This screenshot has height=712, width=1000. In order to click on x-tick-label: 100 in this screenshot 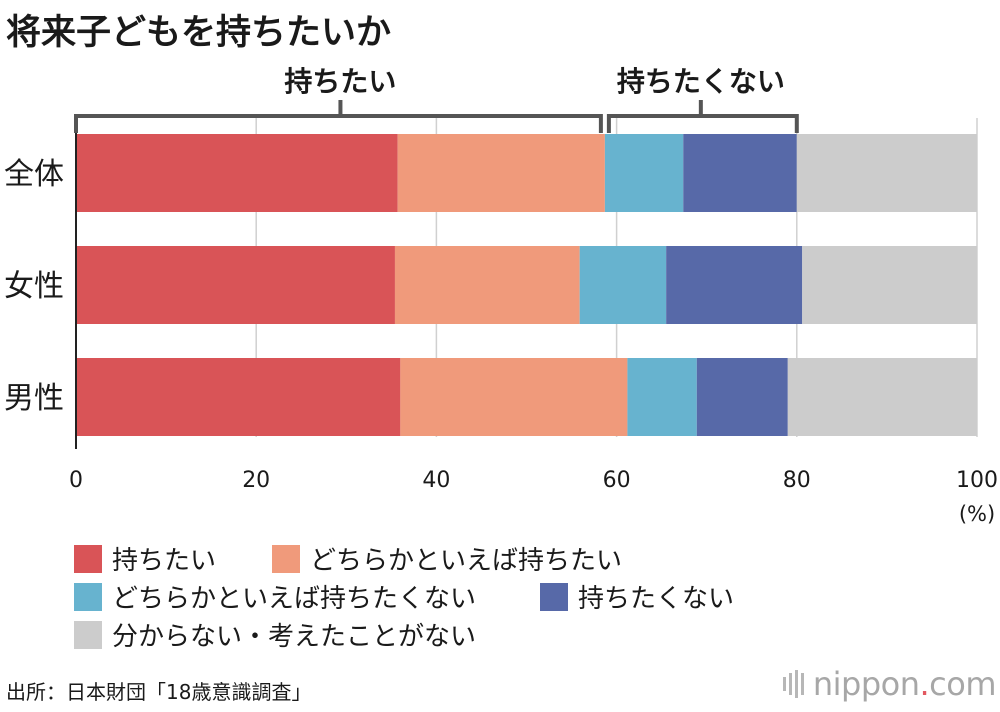, I will do `click(977, 480)`.